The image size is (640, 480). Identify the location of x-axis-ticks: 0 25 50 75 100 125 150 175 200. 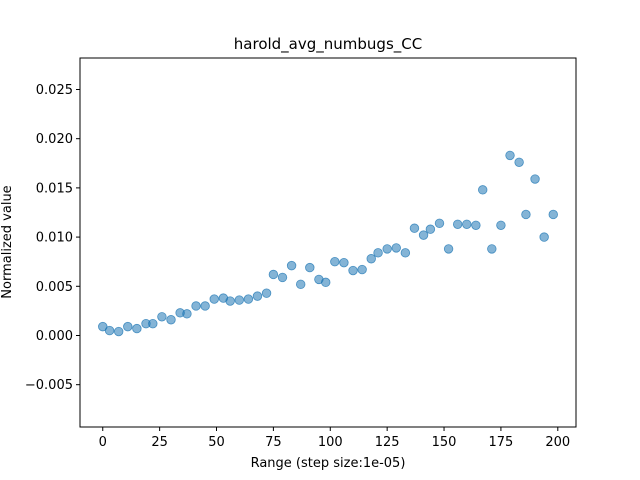
(334, 438).